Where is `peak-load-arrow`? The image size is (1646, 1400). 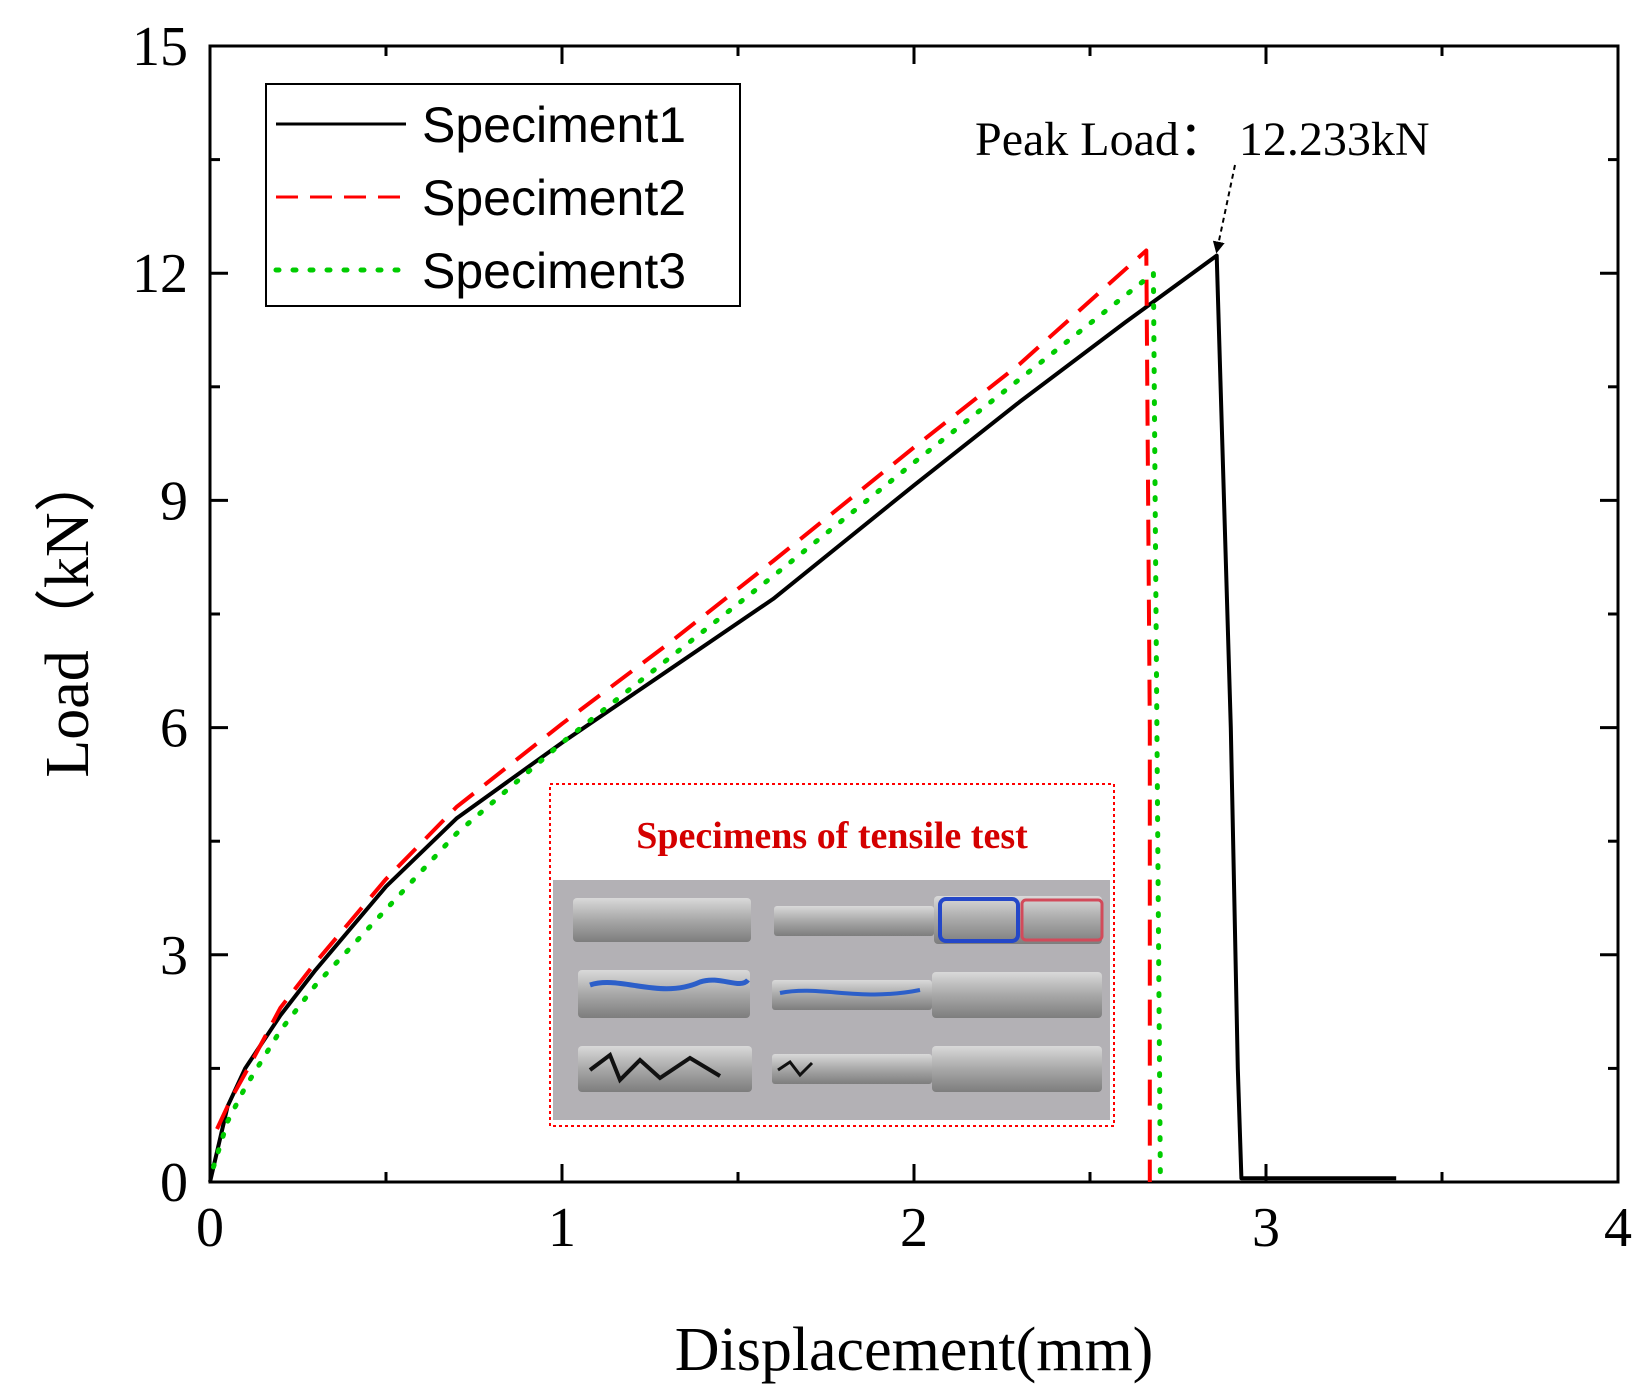
peak-load-arrow is located at coordinates (1224, 209).